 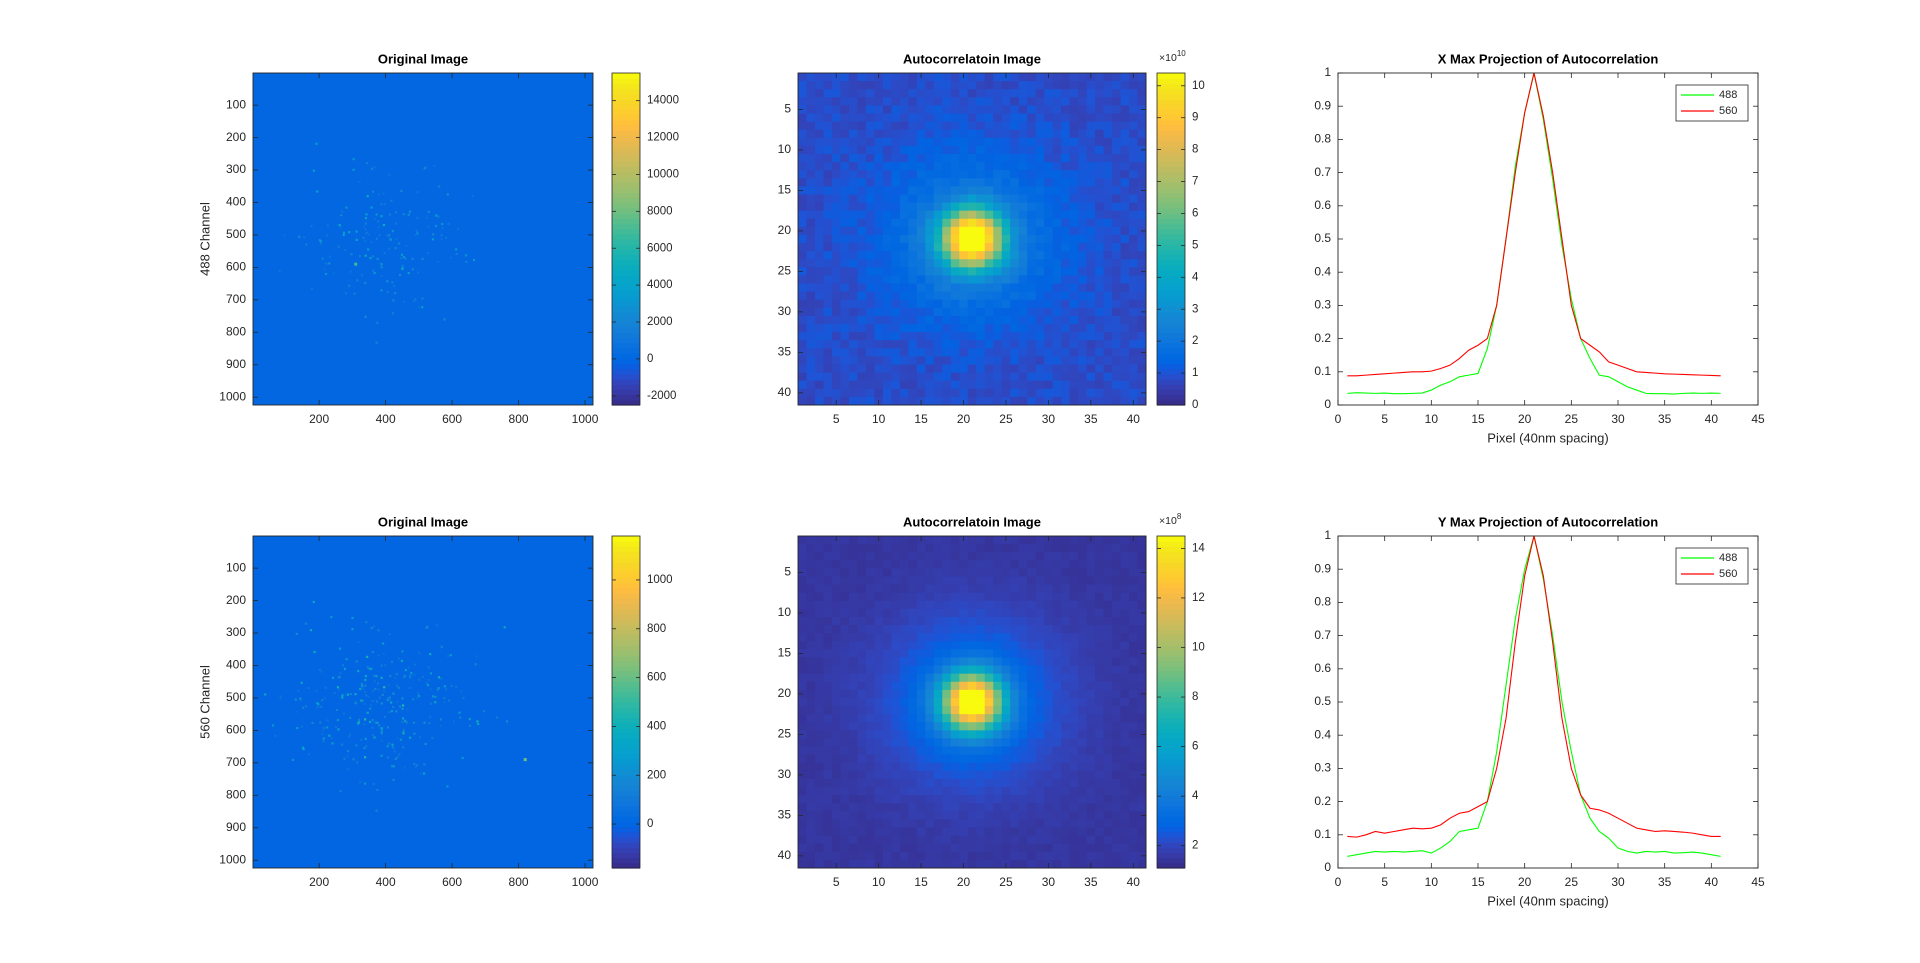 What do you see at coordinates (1728, 558) in the screenshot?
I see `legend-label: 488` at bounding box center [1728, 558].